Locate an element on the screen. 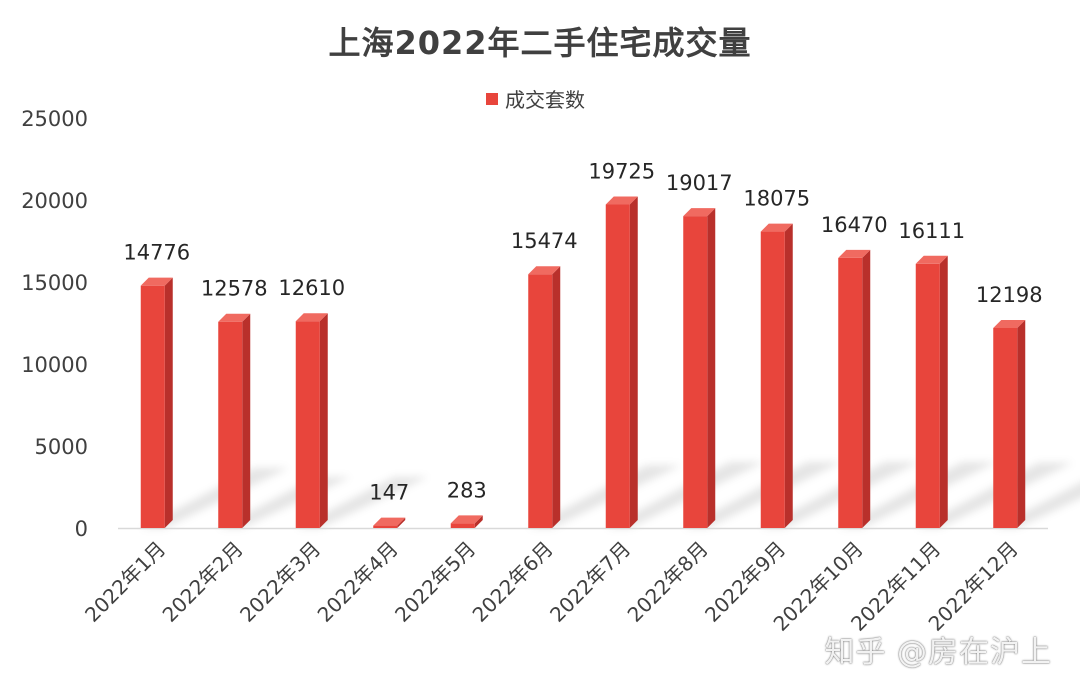 The image size is (1080, 689). y-tick-label: 10000 is located at coordinates (54, 365).